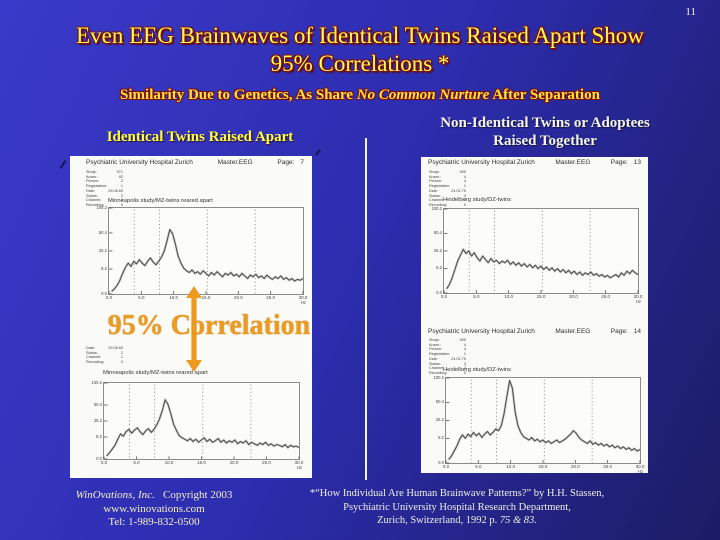 Image resolution: width=720 pixels, height=540 pixels. I want to click on subtitle-text: Similarity Due to Genetics, As Share, so click(238, 95).